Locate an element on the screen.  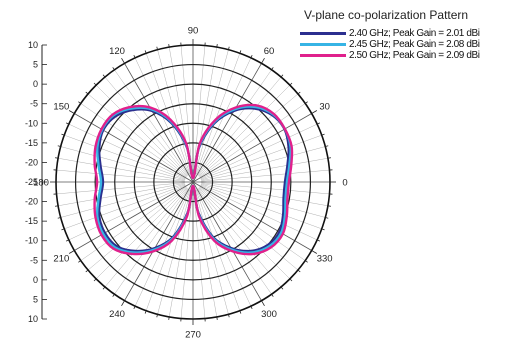
legend-item: 2.40 GHz; Peak Gain = 2.01 dBi is located at coordinates (411, 33).